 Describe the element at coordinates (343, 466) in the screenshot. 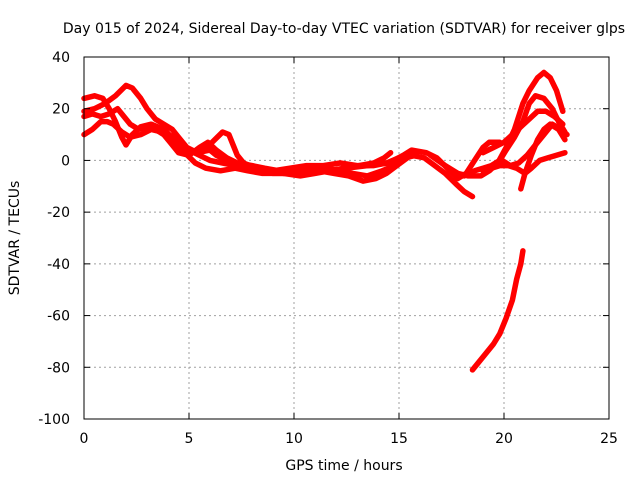

I see `x-axis-label: GPS time / hours` at that location.